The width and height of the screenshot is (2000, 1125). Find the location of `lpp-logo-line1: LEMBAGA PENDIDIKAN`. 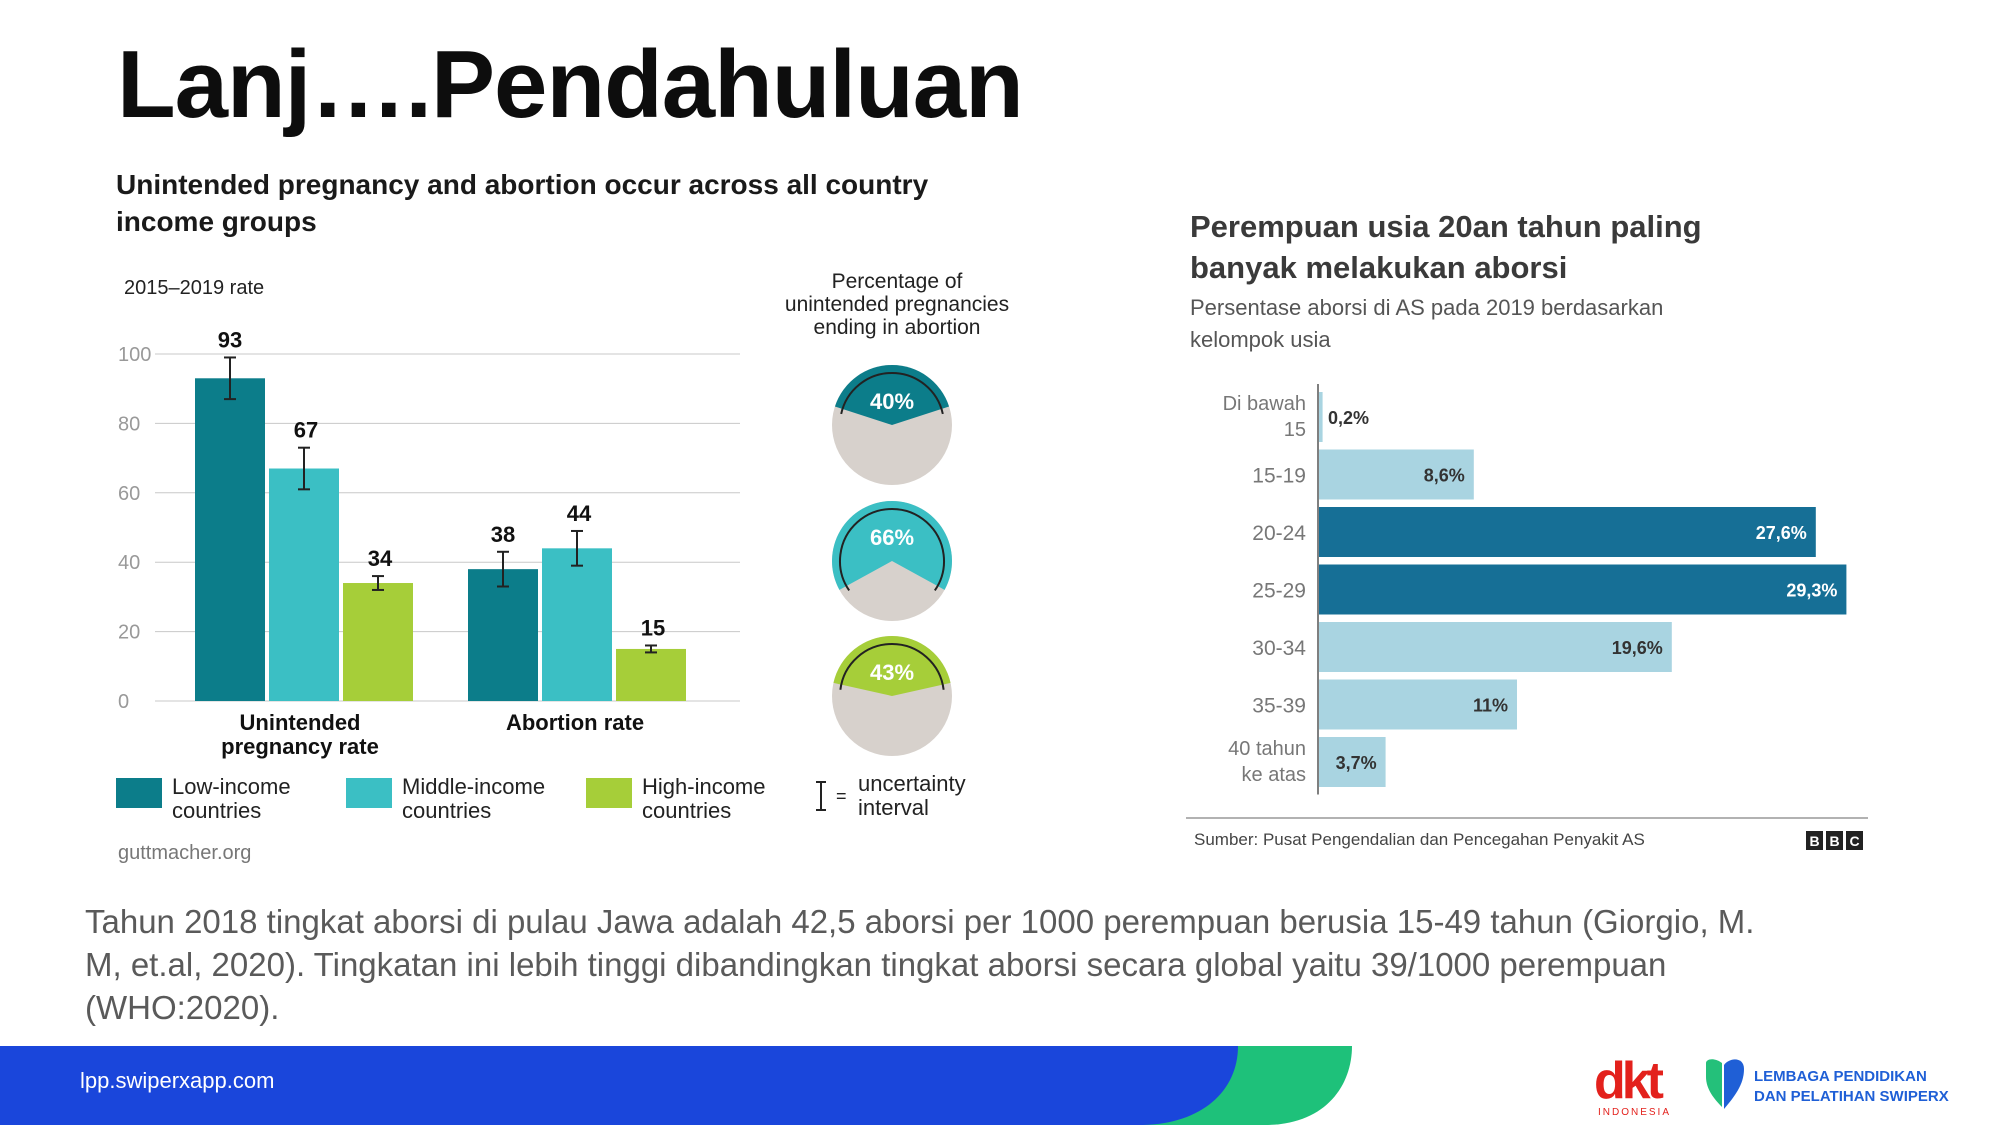

lpp-logo-line1: LEMBAGA PENDIDIKAN is located at coordinates (1840, 1076).